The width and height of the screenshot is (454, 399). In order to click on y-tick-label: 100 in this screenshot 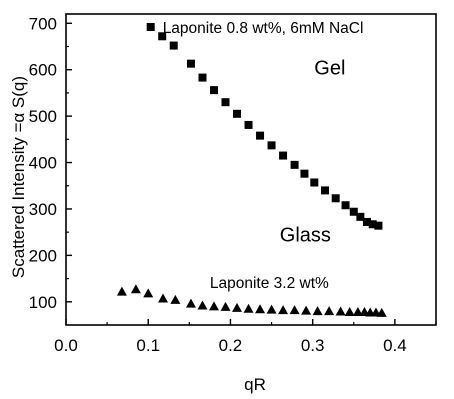, I will do `click(43, 302)`.